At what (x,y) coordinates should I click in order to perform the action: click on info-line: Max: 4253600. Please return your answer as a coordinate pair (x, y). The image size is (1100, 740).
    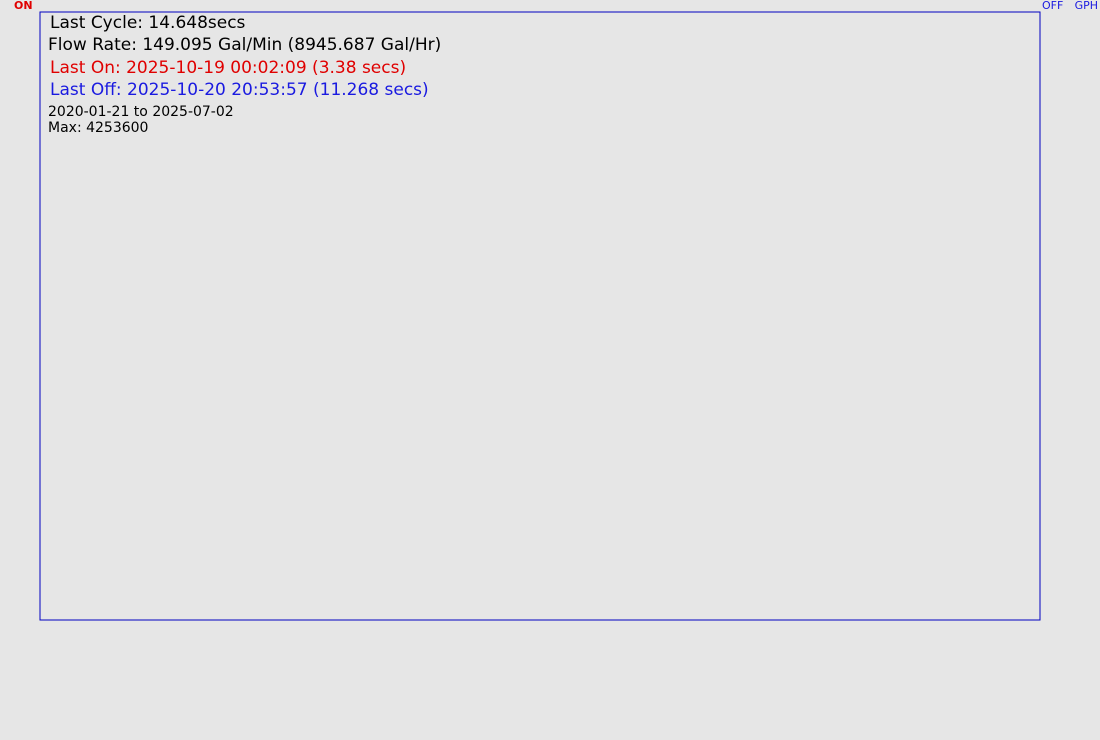
    Looking at the image, I should click on (98, 128).